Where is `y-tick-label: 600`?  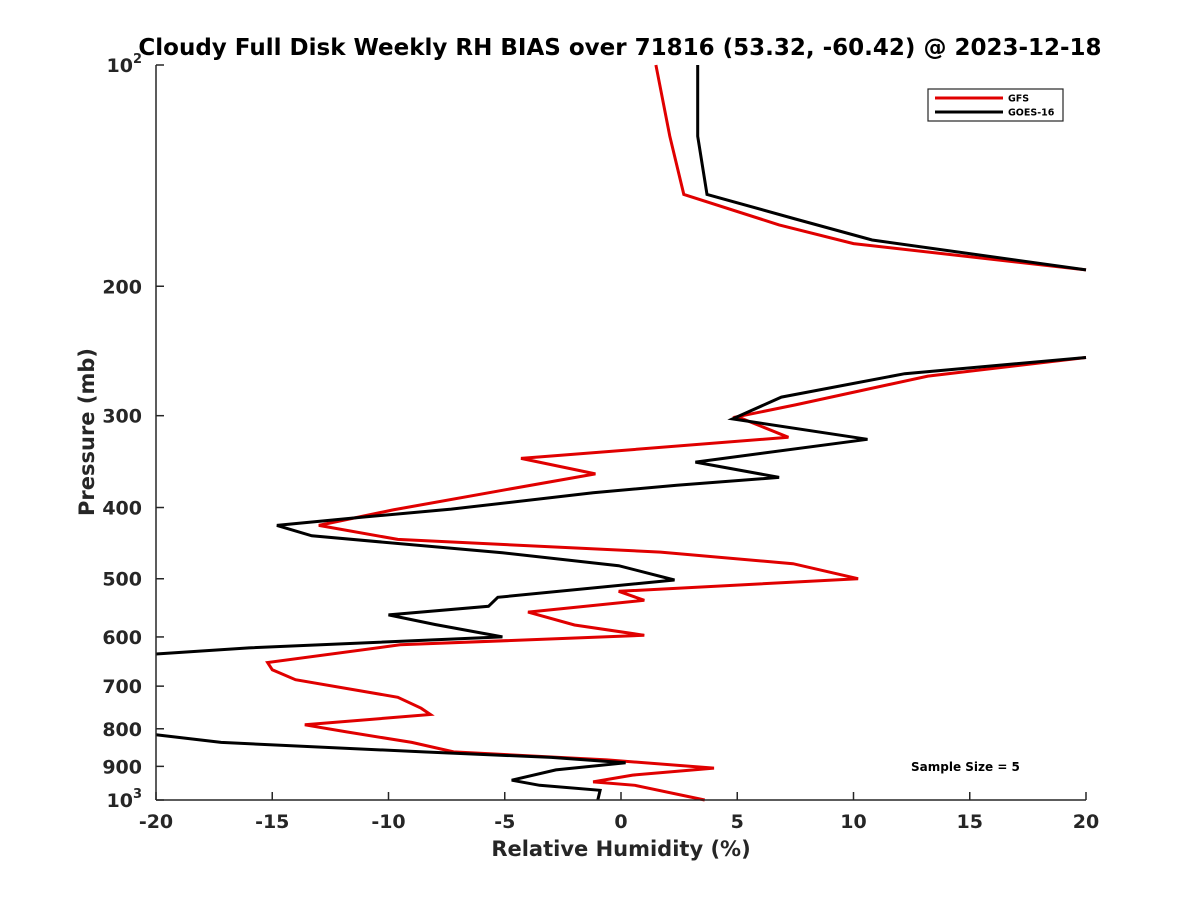 y-tick-label: 600 is located at coordinates (122, 638).